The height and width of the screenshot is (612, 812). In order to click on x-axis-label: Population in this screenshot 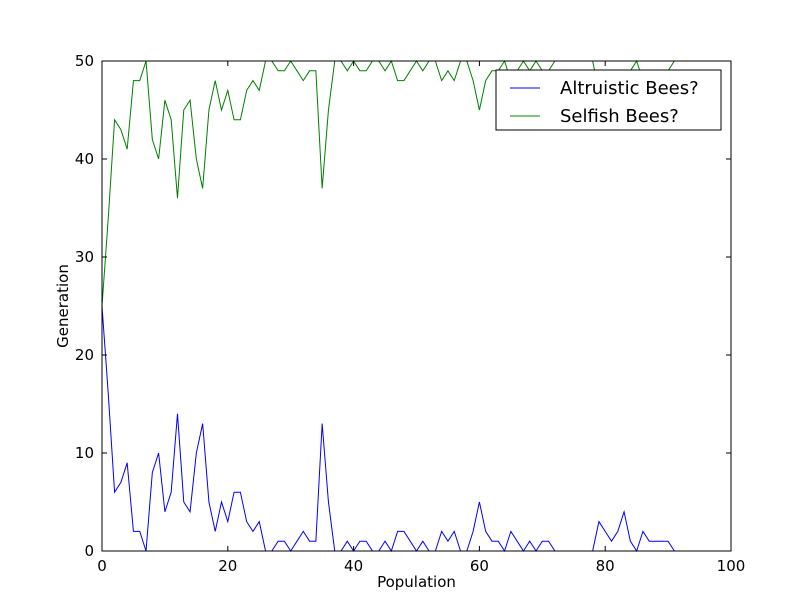, I will do `click(416, 582)`.